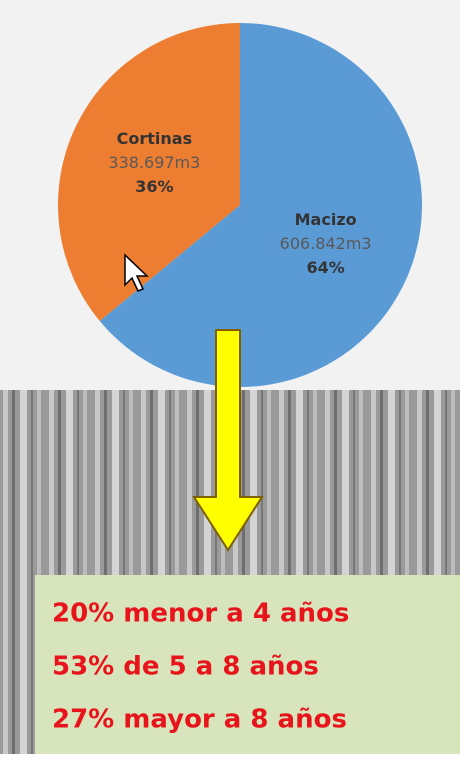  Describe the element at coordinates (185, 667) in the screenshot. I see `note-line: 53% de 5 a 8 años` at that location.